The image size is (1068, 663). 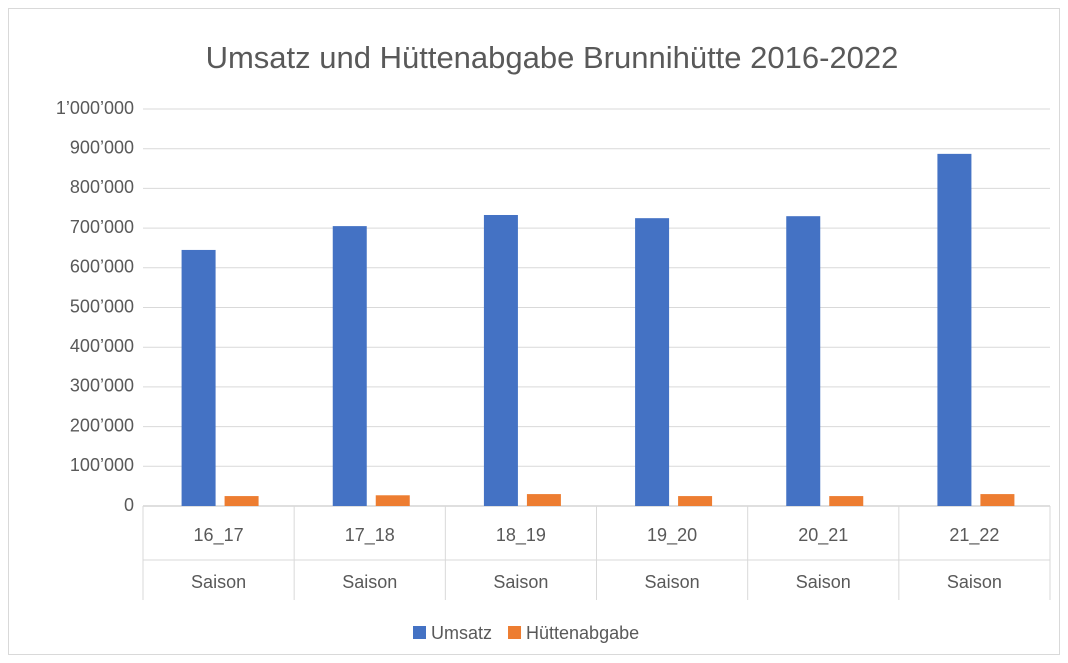 What do you see at coordinates (672, 535) in the screenshot?
I see `x-tick-label: 19_20` at bounding box center [672, 535].